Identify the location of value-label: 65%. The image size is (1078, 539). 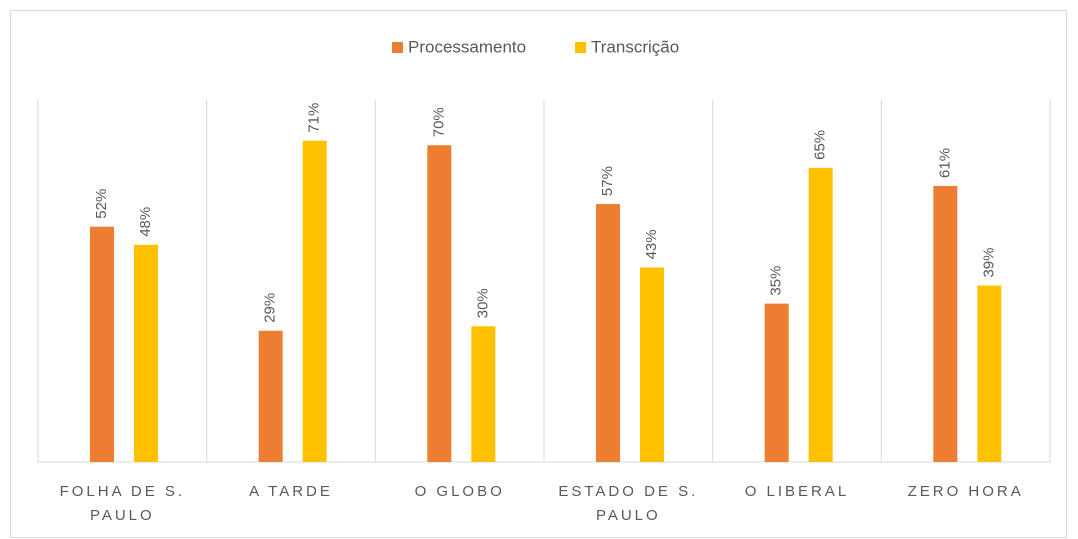
(820, 145).